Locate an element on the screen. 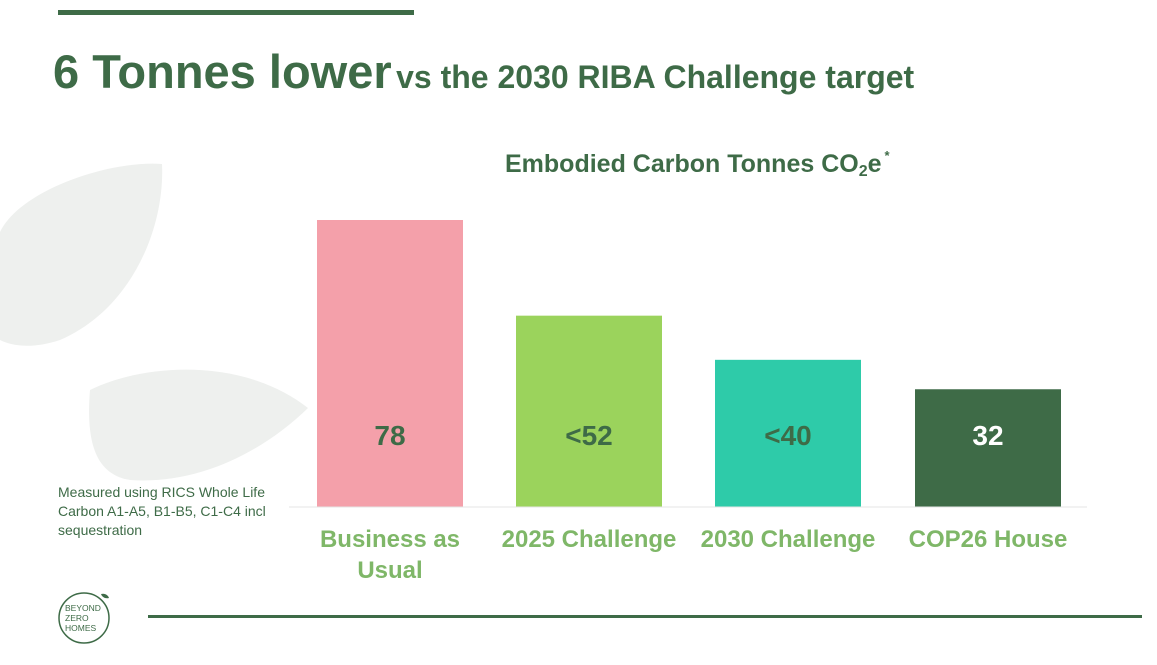  title-emphasis: 6 Tonnes lower is located at coordinates (222, 71).